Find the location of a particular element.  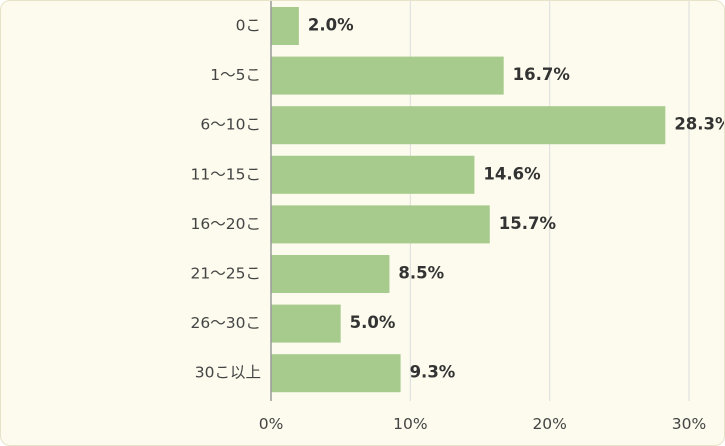

category-label-5: 16〜20こ is located at coordinates (226, 224).